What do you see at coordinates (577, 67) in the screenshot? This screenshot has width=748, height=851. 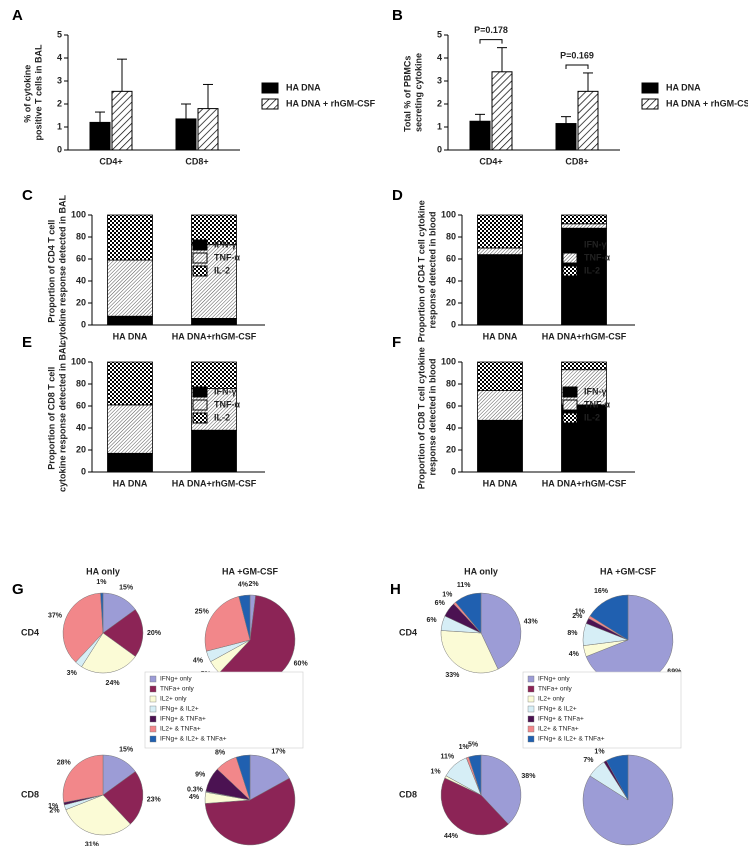 I see `significance-bracket` at bounding box center [577, 67].